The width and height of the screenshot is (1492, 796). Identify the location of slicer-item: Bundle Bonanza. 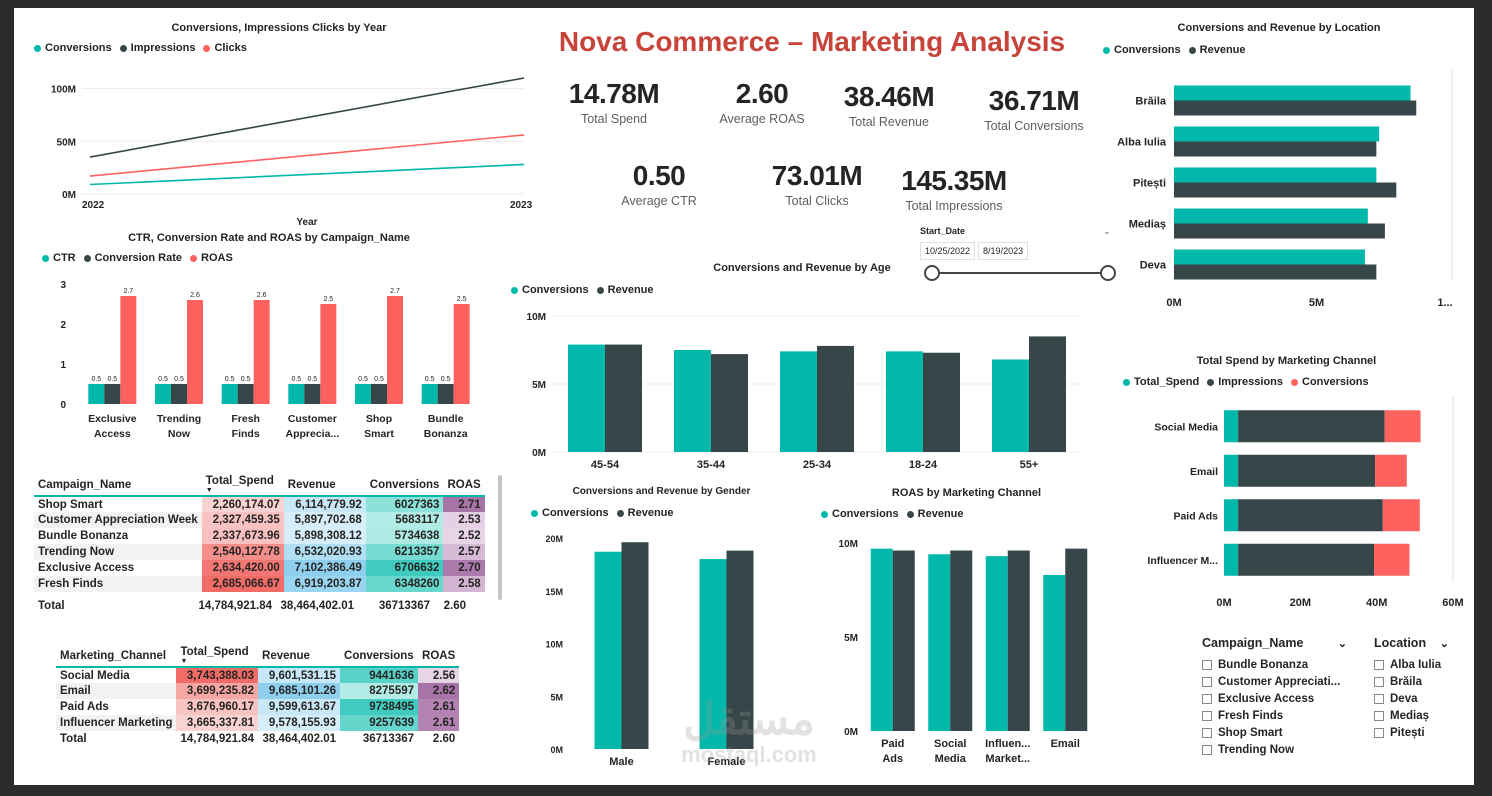
(1274, 664).